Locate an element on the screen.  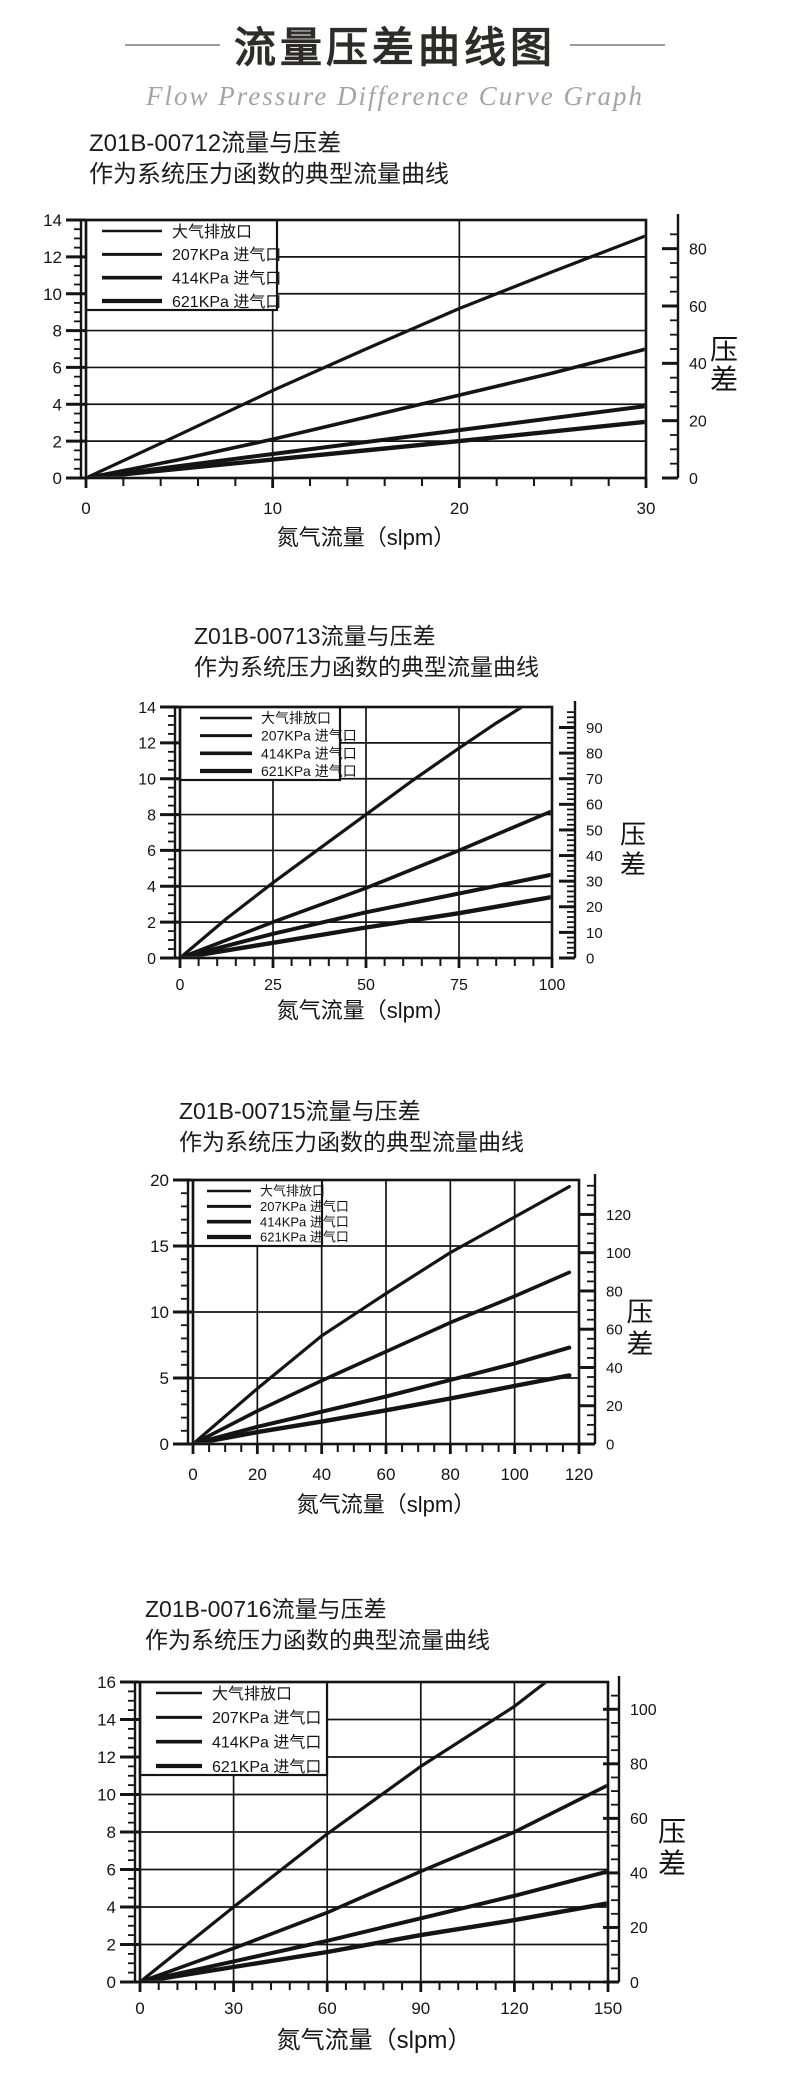
svg-text: 120 is located at coordinates (514, 2008).